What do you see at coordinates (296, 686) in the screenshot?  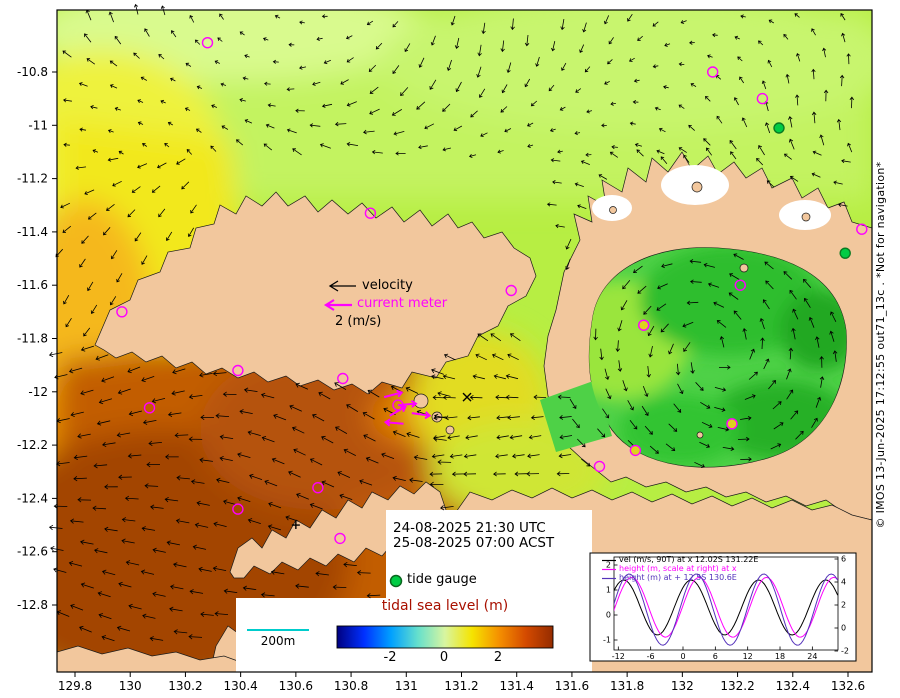 I see `x-tick-label: 130.6` at bounding box center [296, 686].